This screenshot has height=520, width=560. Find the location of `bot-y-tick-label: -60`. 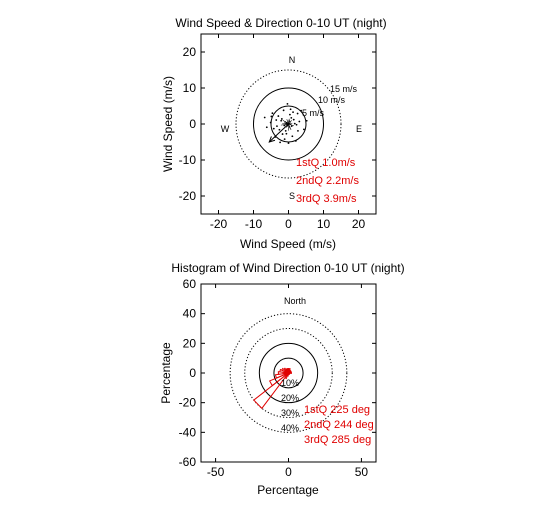

bot-y-tick-label: -60 is located at coordinates (188, 462).